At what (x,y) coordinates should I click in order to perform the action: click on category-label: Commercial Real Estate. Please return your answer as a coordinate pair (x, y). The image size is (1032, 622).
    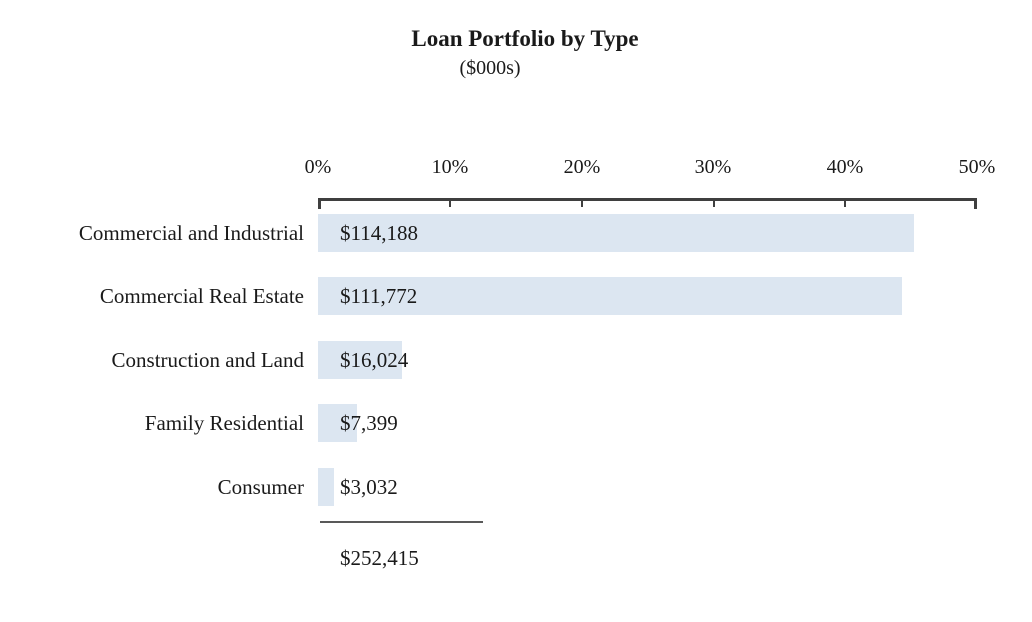
    Looking at the image, I should click on (201, 296).